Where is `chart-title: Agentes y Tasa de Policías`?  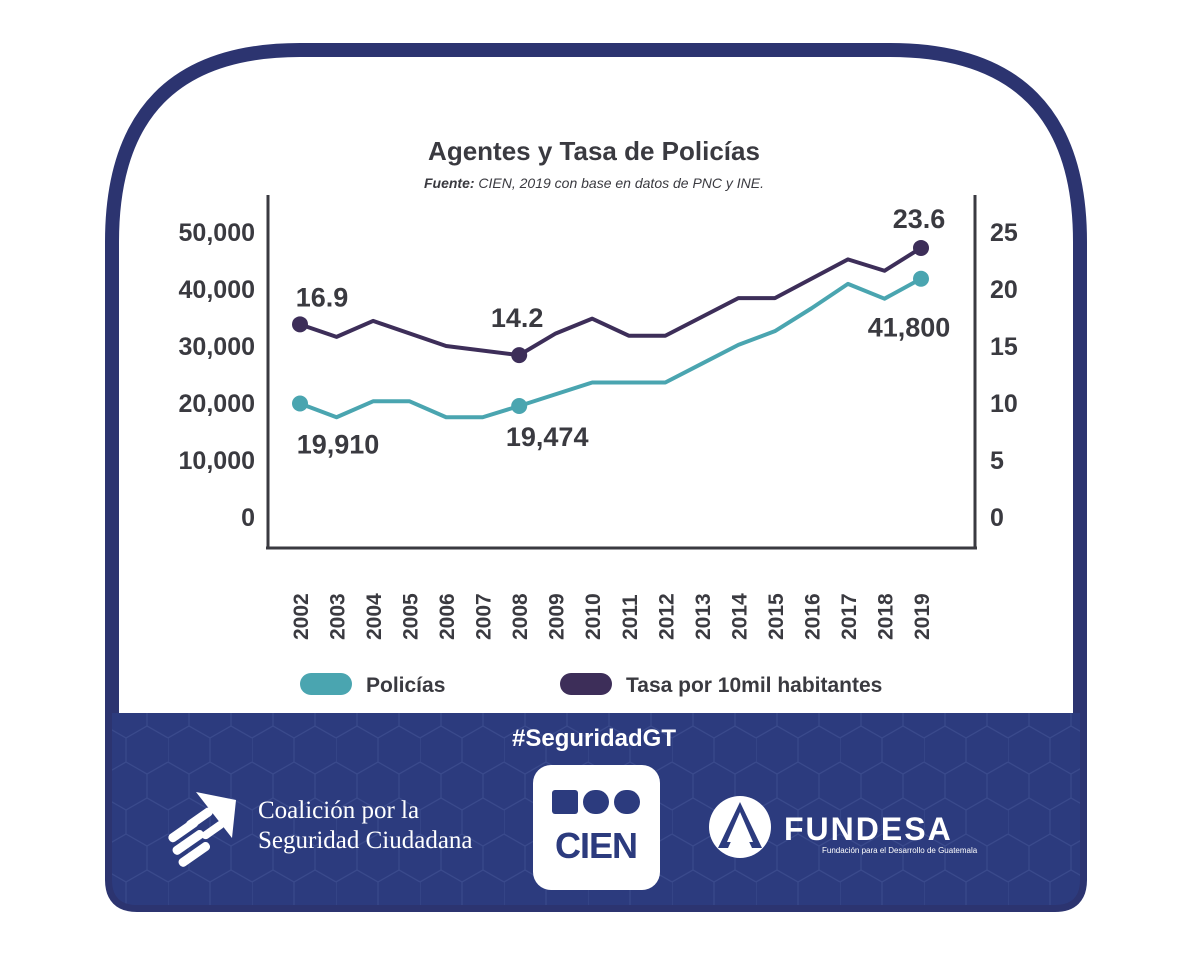
chart-title: Agentes y Tasa de Policías is located at coordinates (594, 151).